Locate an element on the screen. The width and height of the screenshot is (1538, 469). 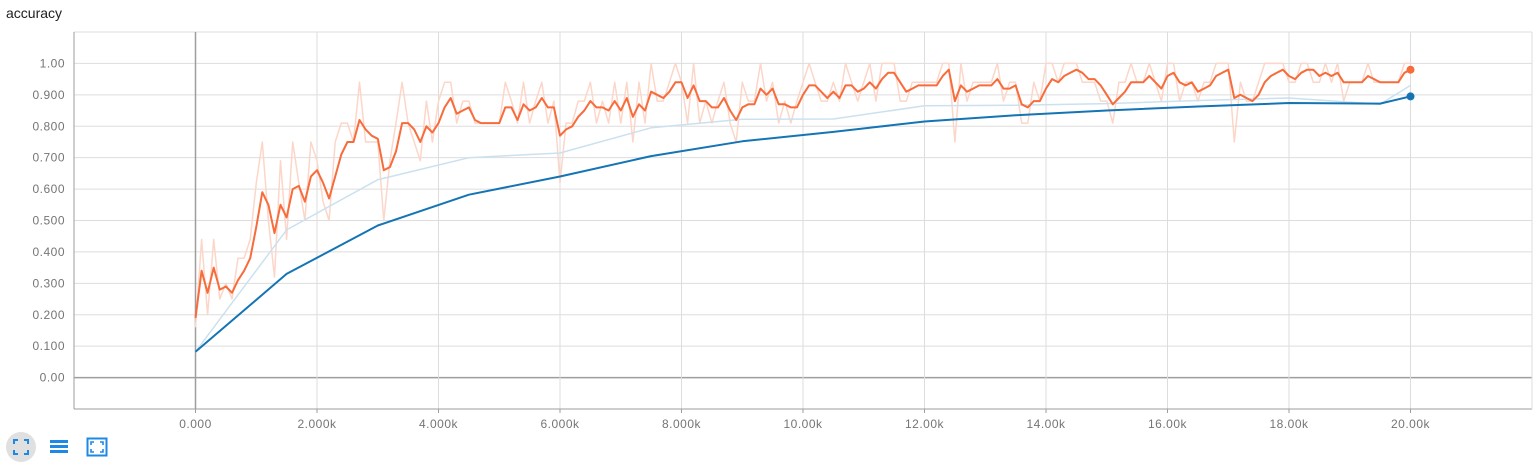
expand-chart-button is located at coordinates (97, 447).